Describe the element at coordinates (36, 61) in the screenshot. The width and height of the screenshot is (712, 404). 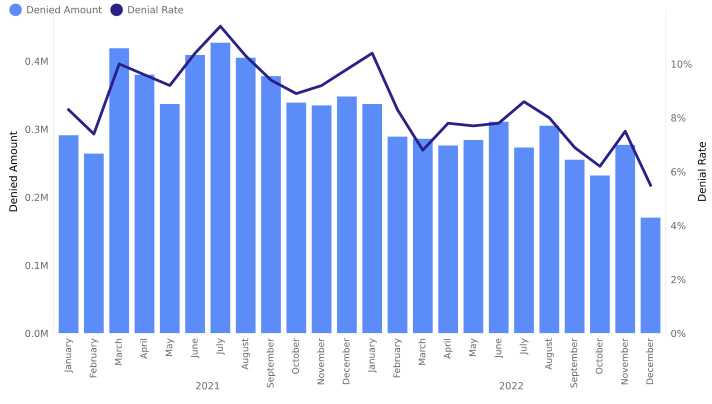
I see `y-tick-label: 0.4M` at that location.